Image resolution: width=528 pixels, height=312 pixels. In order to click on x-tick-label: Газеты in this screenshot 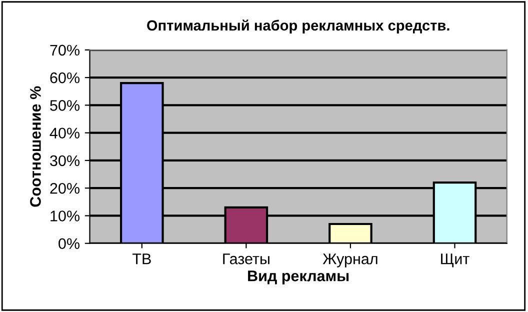, I will do `click(246, 259)`.